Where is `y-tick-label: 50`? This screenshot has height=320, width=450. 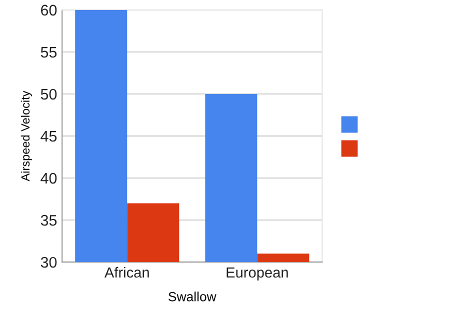
y-tick-label: 50 is located at coordinates (48, 94).